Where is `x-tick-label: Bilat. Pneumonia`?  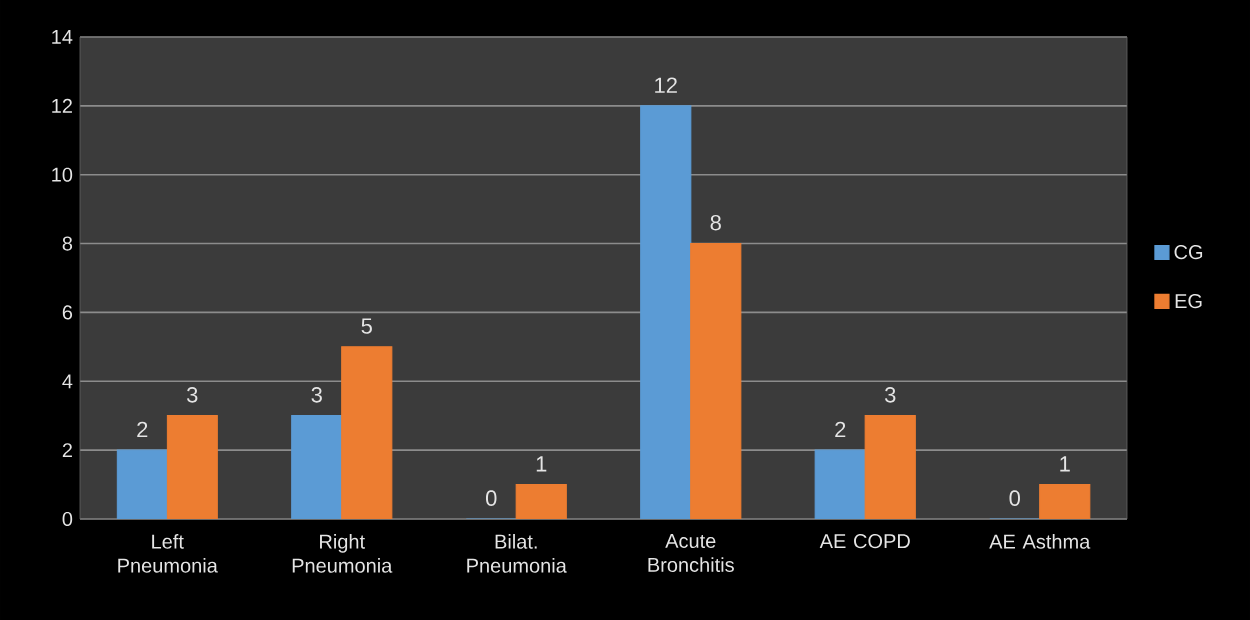
x-tick-label: Bilat. Pneumonia is located at coordinates (517, 553).